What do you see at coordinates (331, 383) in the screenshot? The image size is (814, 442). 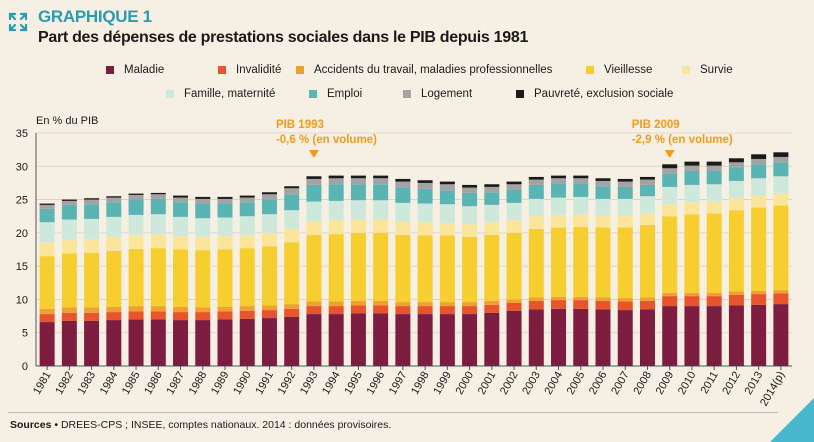 I see `x-tick-label: 1994` at bounding box center [331, 383].